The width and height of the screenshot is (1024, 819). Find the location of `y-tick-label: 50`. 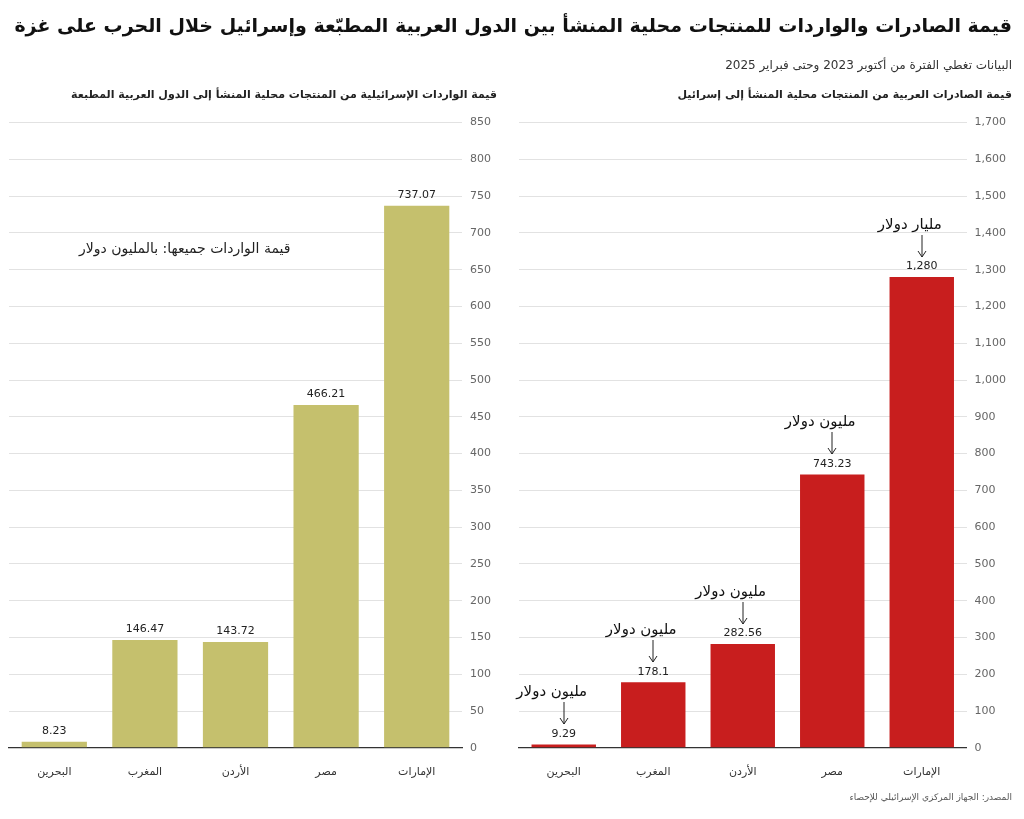

y-tick-label: 50 is located at coordinates (477, 710).